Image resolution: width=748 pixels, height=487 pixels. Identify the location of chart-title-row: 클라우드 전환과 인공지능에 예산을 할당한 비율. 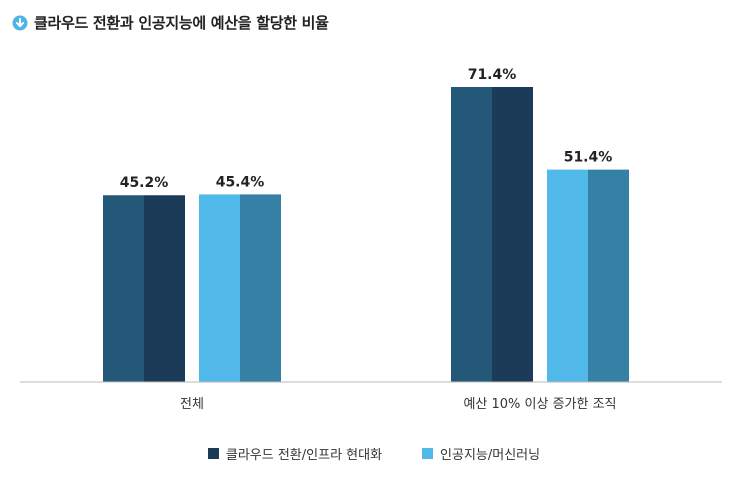
(170, 22).